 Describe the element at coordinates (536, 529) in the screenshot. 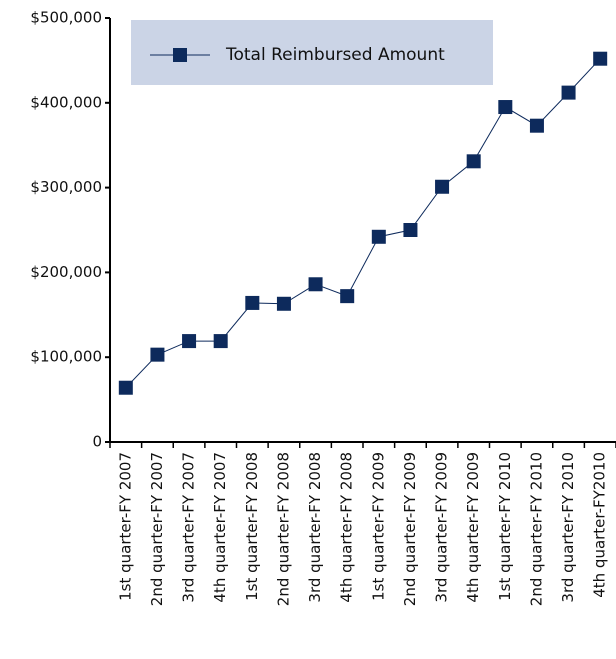

I see `x-tick-label: 2nd quarter-FY 2010` at that location.